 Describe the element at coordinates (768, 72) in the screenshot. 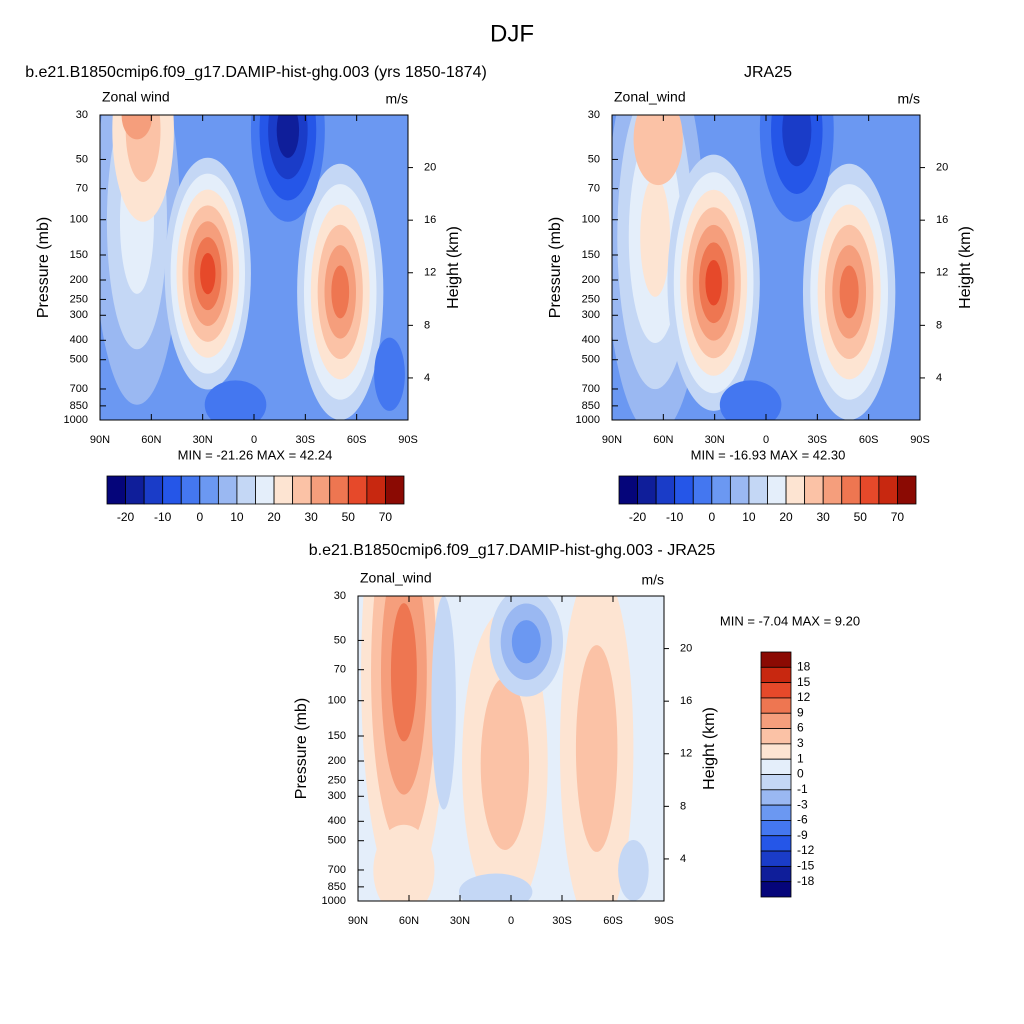

I see `panel-title: JRA25` at that location.